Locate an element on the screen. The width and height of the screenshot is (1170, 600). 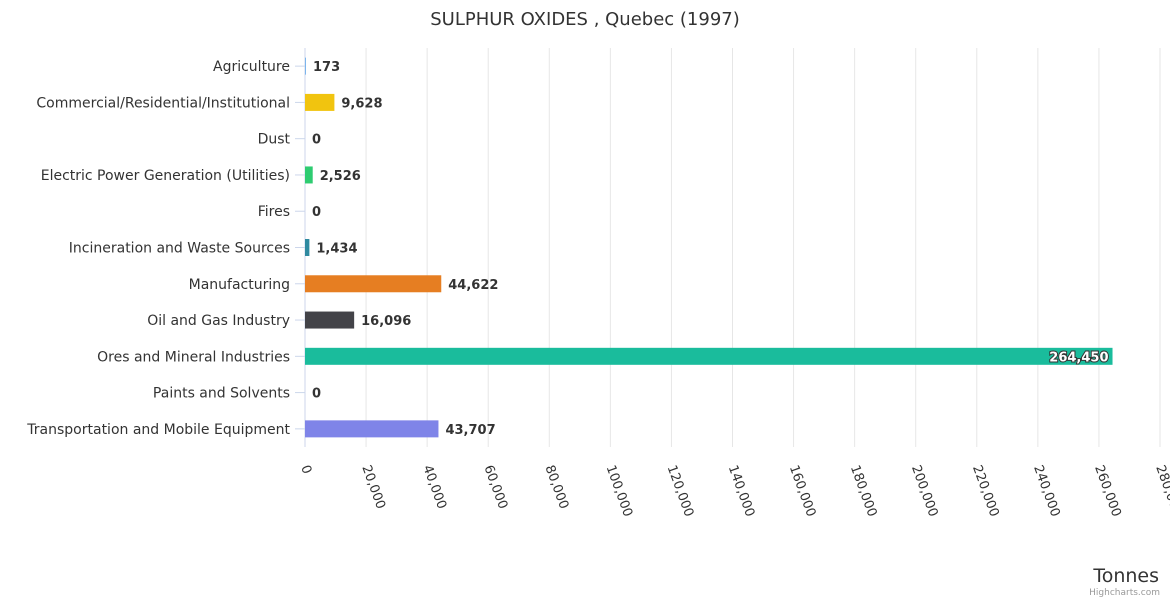
data-label: 264,450 is located at coordinates (1078, 357).